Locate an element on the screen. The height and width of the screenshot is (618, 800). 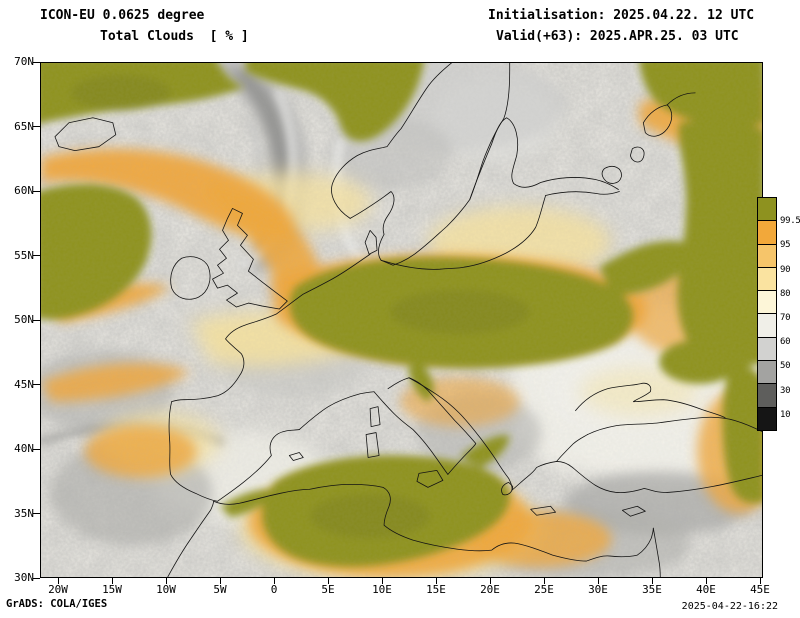
lon-tick-label: 15E is located at coordinates (436, 589).